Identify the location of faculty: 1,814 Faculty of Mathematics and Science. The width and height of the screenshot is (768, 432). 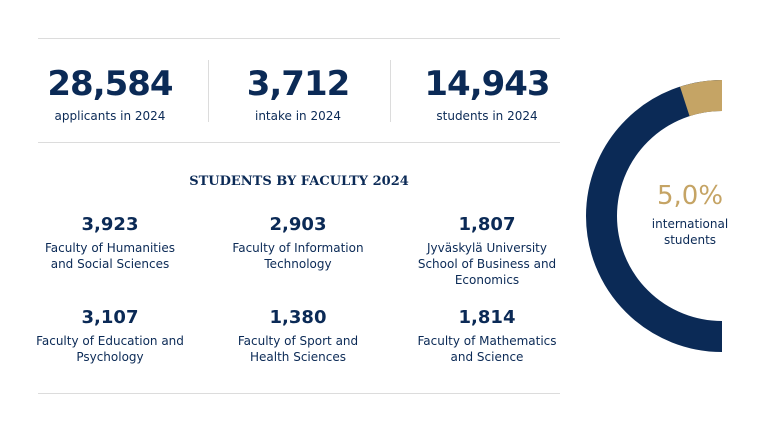
(487, 336).